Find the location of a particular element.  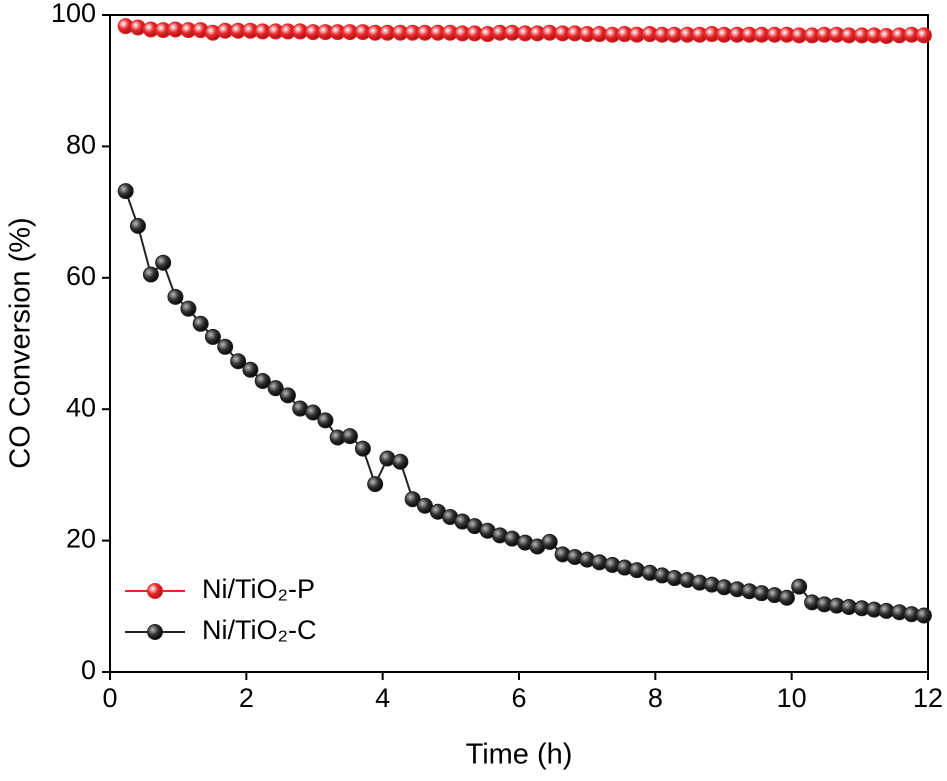

x-tick-label: 6 is located at coordinates (518, 698).